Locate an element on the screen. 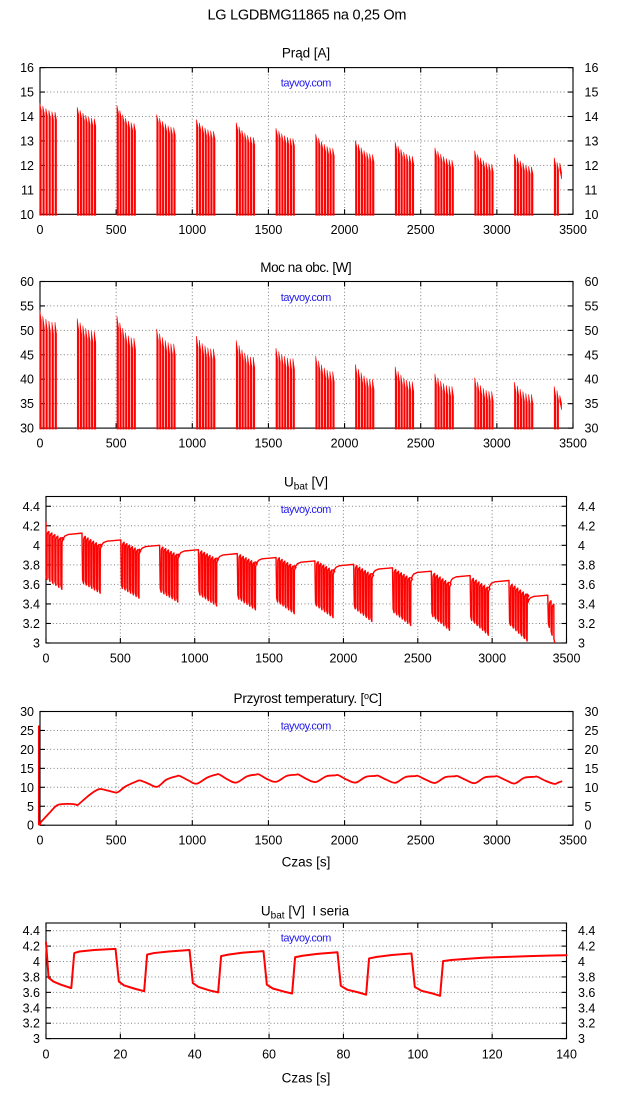 The width and height of the screenshot is (630, 1102). svg-text: 80 is located at coordinates (343, 1055).